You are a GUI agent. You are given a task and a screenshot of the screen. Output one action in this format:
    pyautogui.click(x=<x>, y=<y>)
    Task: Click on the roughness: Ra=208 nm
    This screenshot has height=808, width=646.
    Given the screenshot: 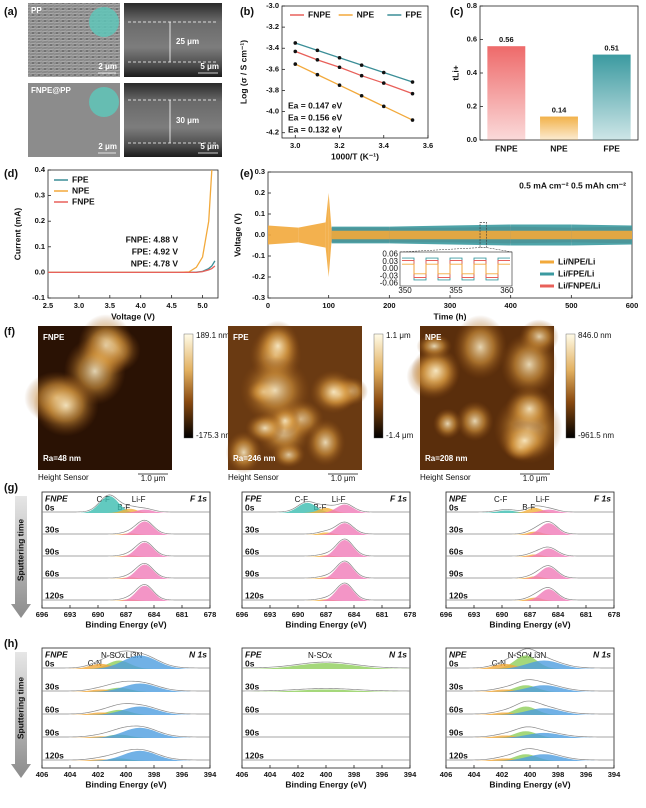 What is the action you would take?
    pyautogui.click(x=446, y=458)
    